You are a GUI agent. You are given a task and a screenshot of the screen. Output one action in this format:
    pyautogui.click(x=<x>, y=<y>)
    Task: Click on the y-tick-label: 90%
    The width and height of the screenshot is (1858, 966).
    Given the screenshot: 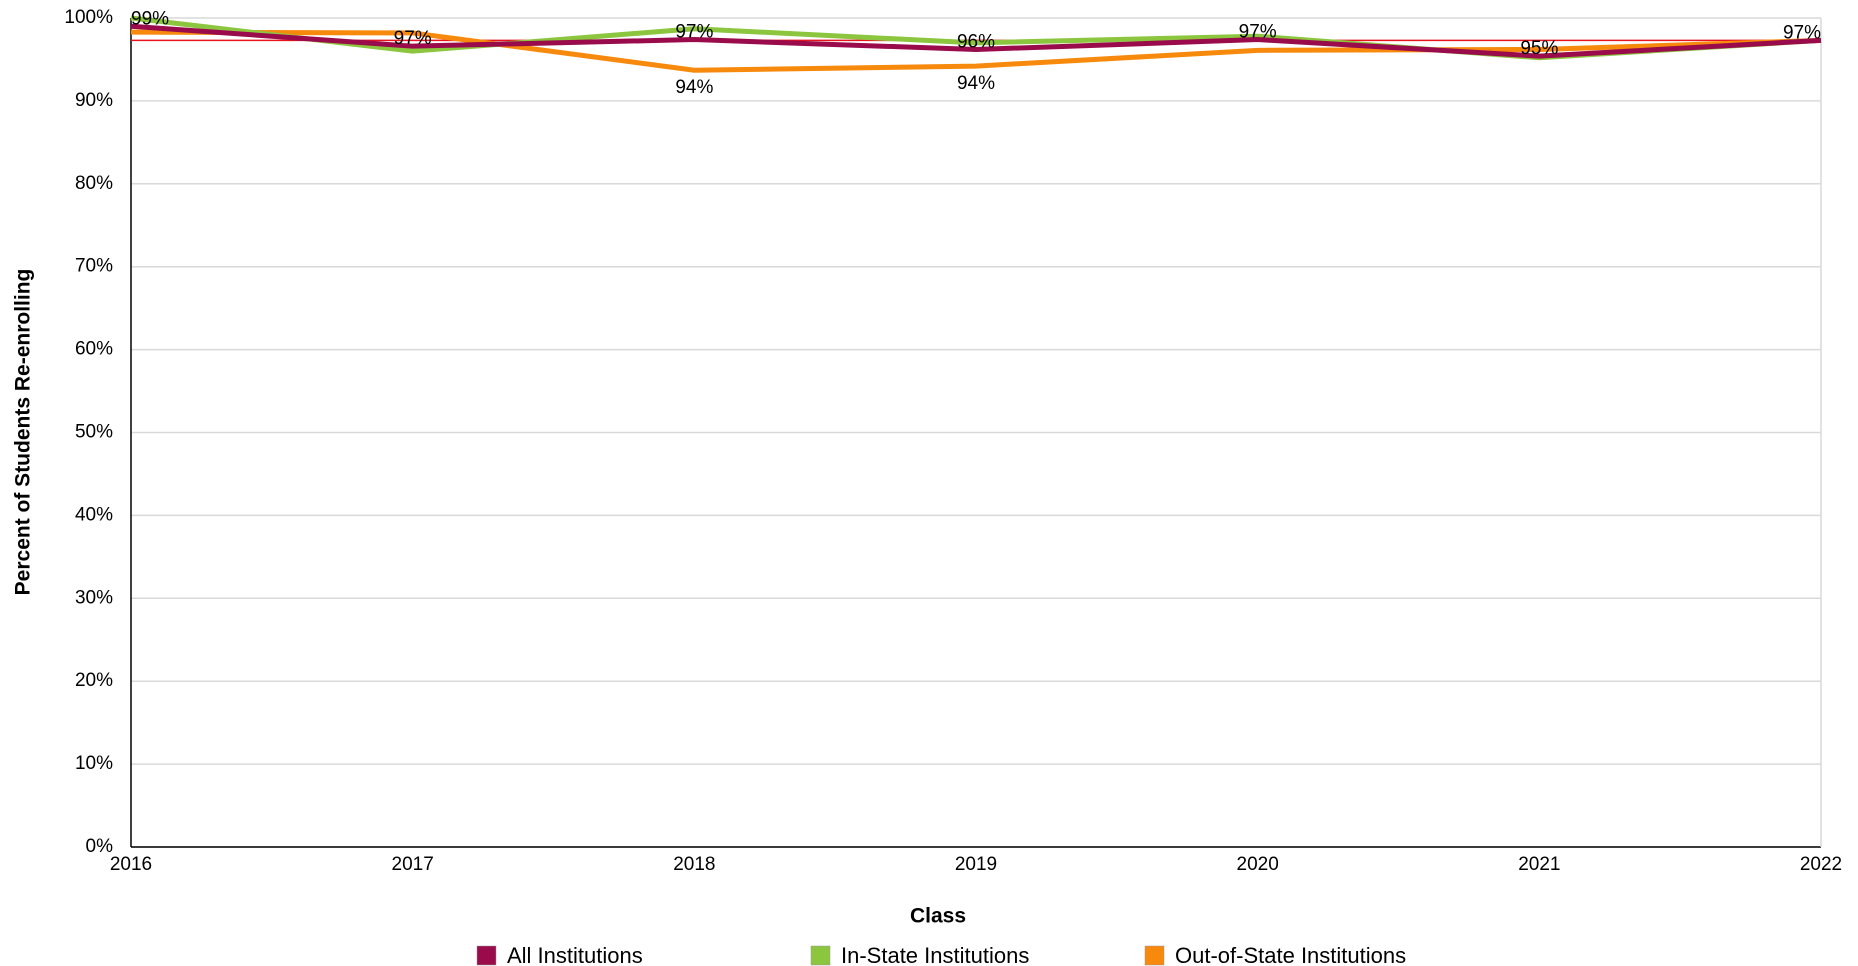 What is the action you would take?
    pyautogui.click(x=94, y=100)
    